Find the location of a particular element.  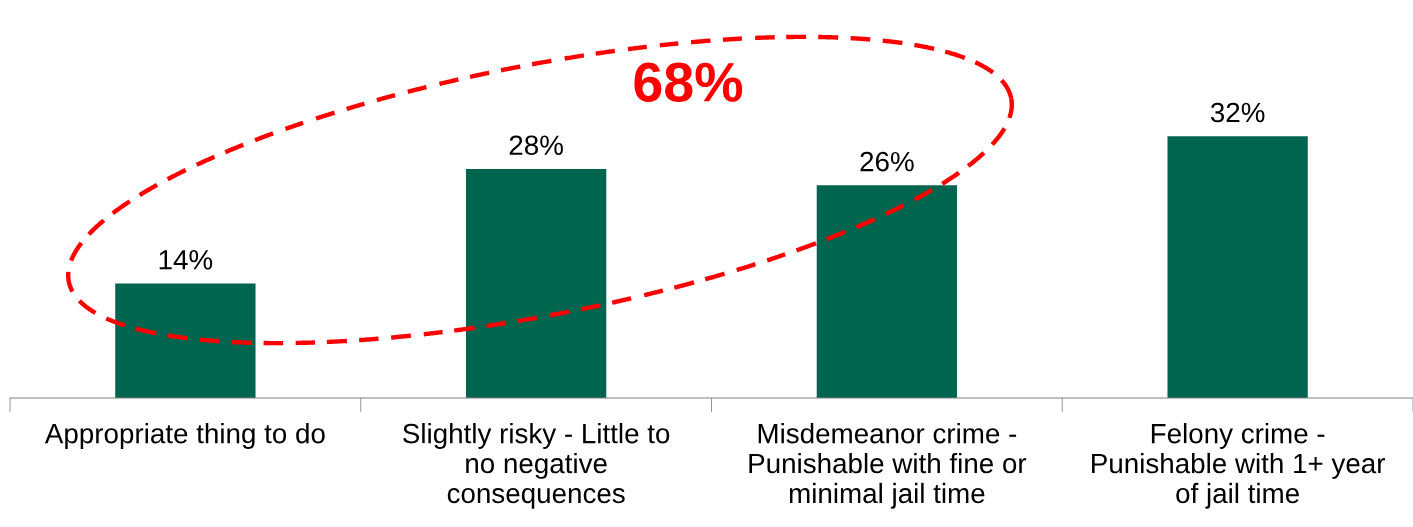

text: 68% is located at coordinates (688, 82).